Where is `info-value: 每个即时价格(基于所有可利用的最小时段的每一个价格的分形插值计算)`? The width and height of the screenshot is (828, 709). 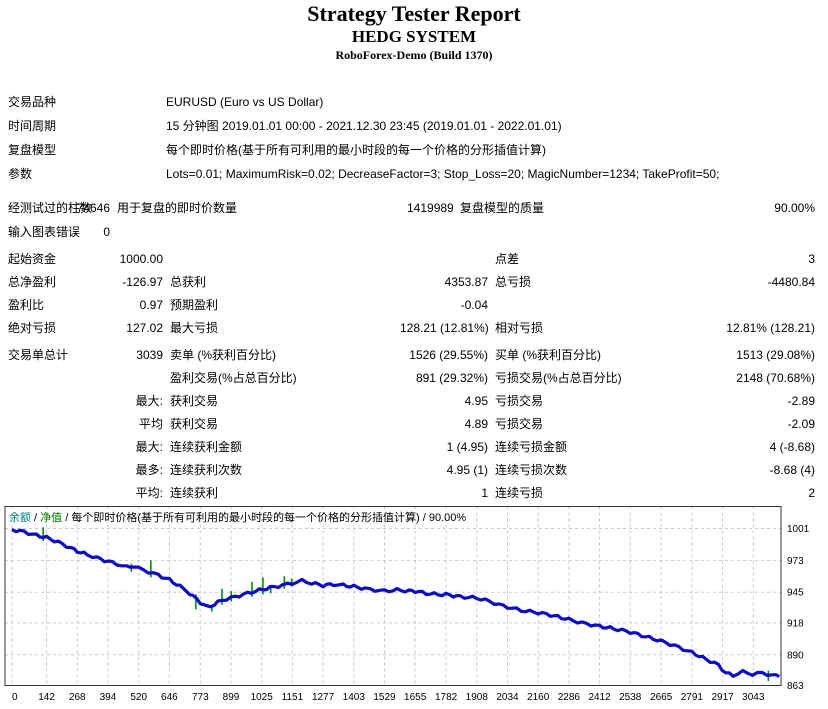 info-value: 每个即时价格(基于所有可利用的最小时段的每一个价格的分形插值计算) is located at coordinates (356, 150).